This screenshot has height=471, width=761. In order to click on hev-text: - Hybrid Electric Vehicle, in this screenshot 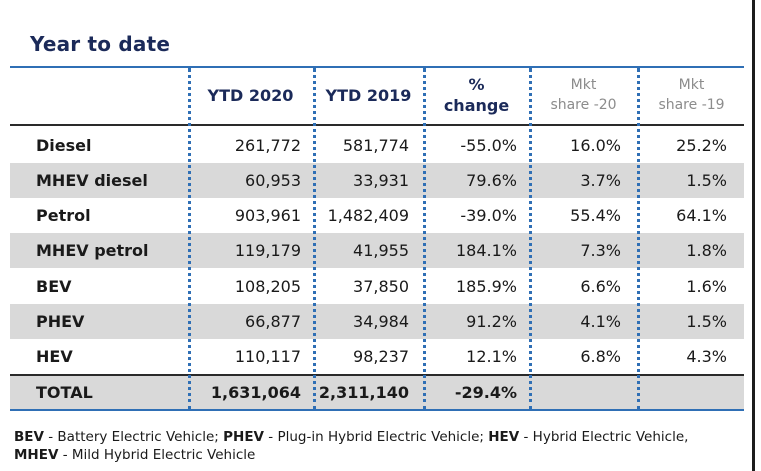, I will do `click(604, 437)`.